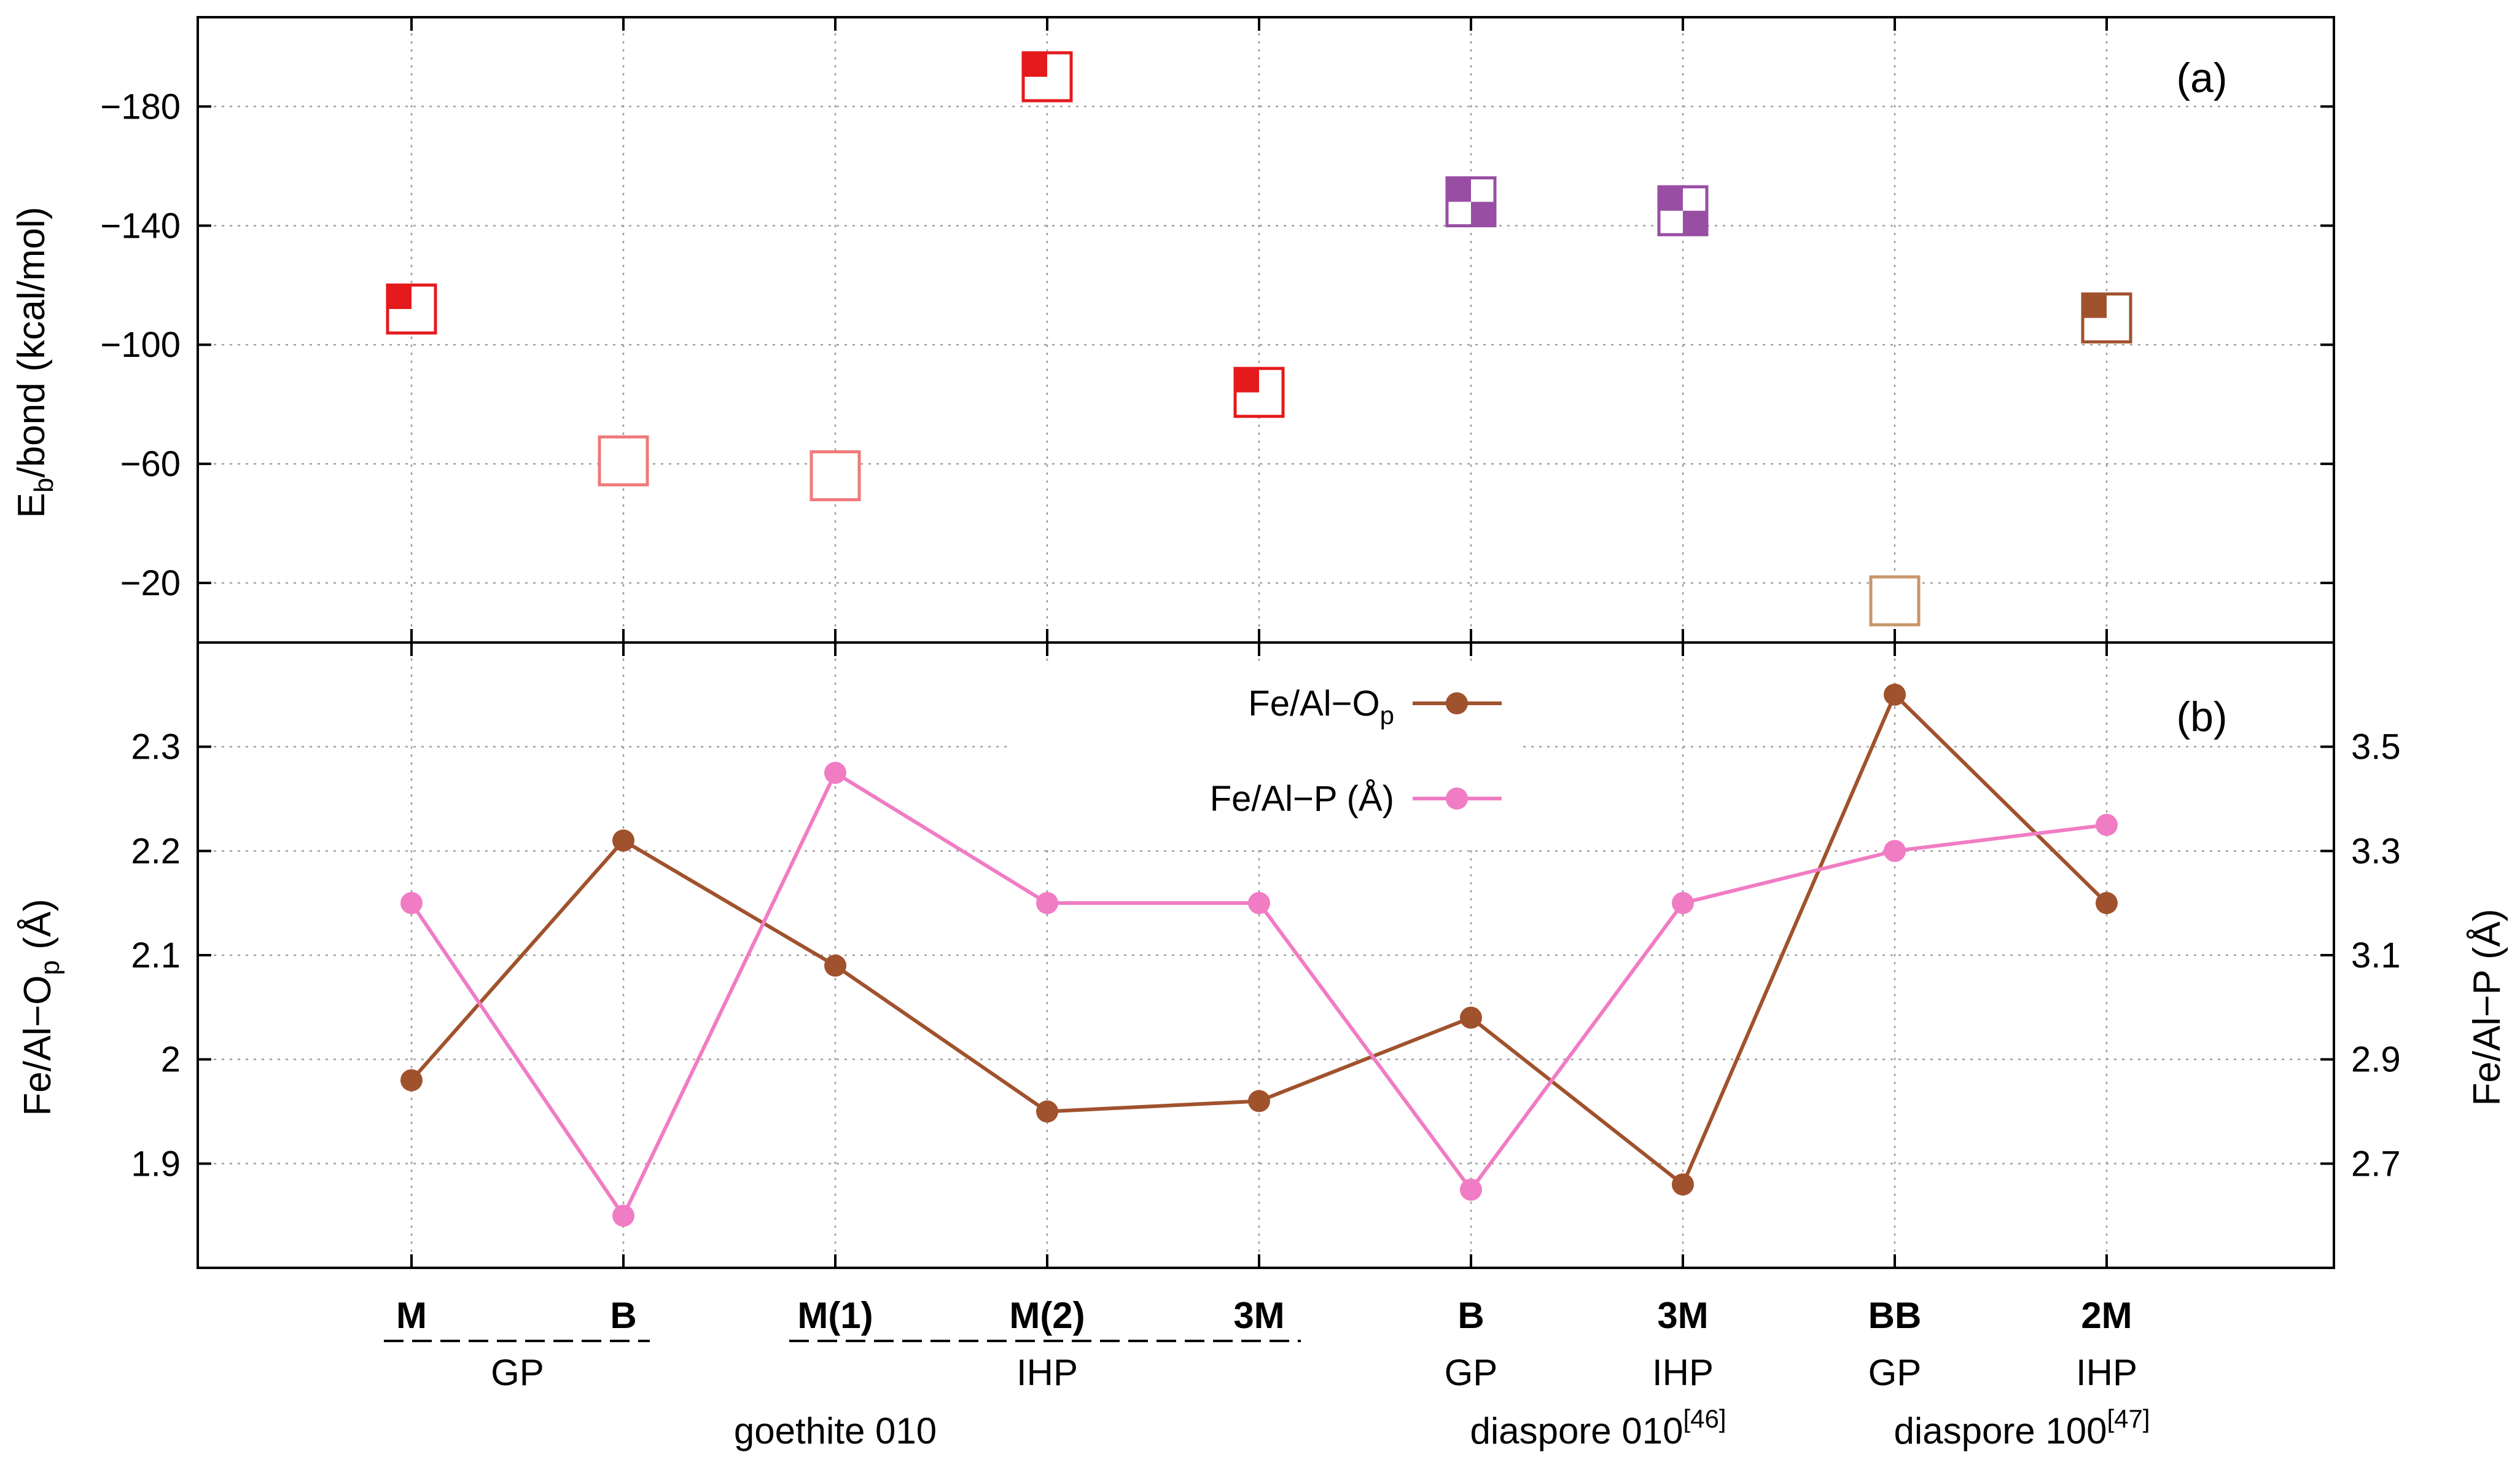 The height and width of the screenshot is (1473, 2520). I want to click on panel-b-right-y-tick-label: 2.9, so click(2376, 1060).